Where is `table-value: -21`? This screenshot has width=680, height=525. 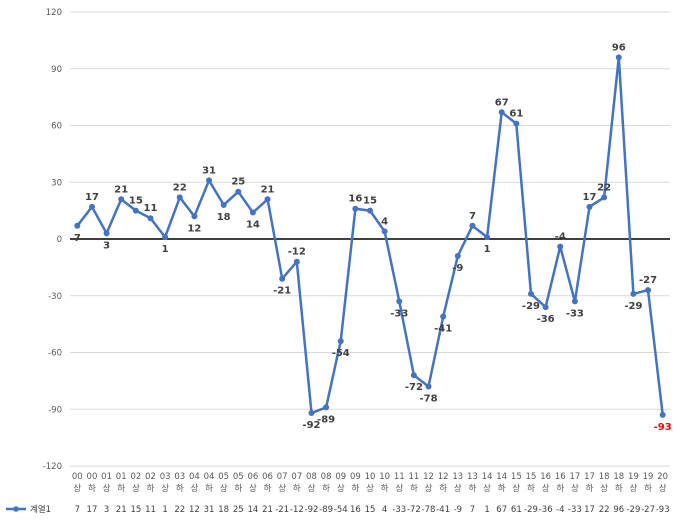 table-value: -21 is located at coordinates (282, 510).